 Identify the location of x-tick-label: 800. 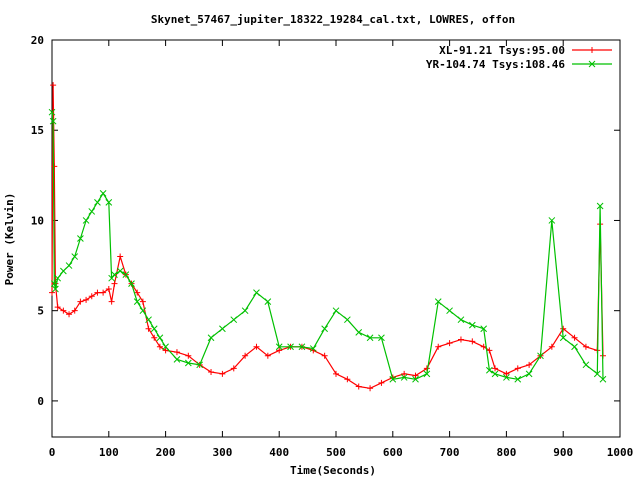
(506, 452).